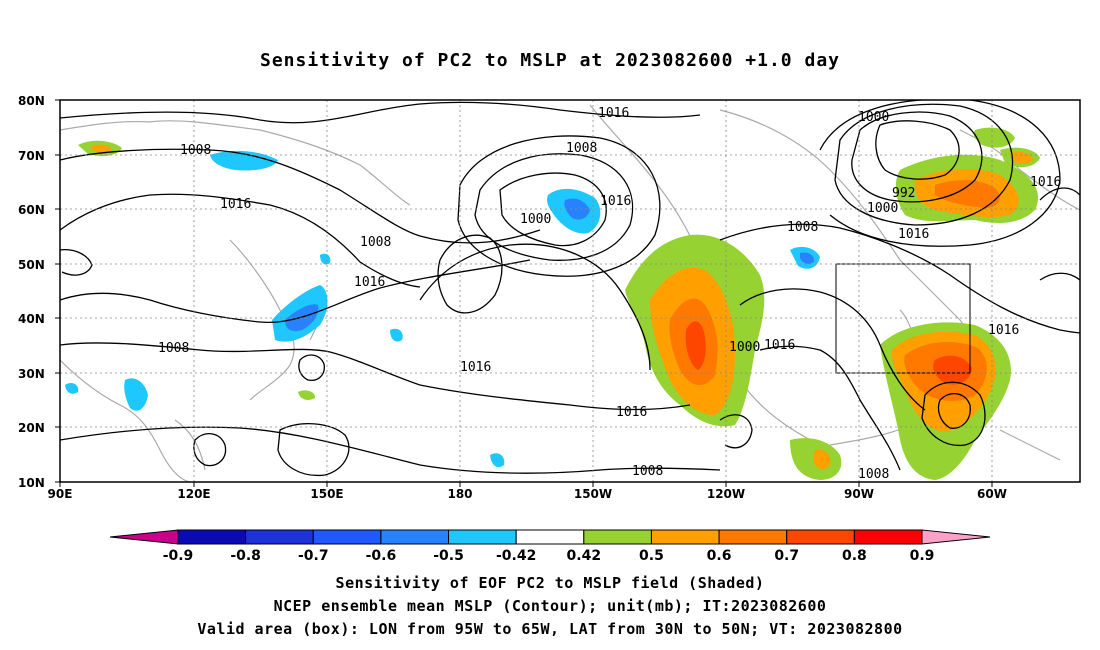 This screenshot has width=1100, height=650. What do you see at coordinates (31, 428) in the screenshot?
I see `lat-label: 20N` at bounding box center [31, 428].